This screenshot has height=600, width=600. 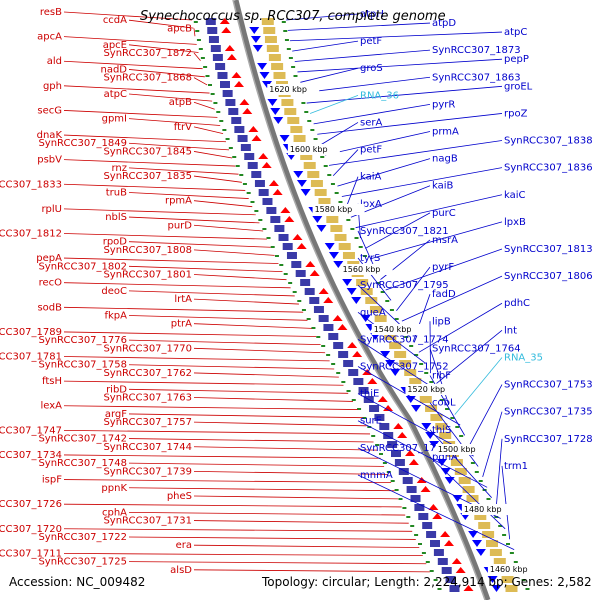 What do you see at coordinates (178, 201) in the screenshot?
I see `left-gene-label: rpmA` at bounding box center [178, 201].